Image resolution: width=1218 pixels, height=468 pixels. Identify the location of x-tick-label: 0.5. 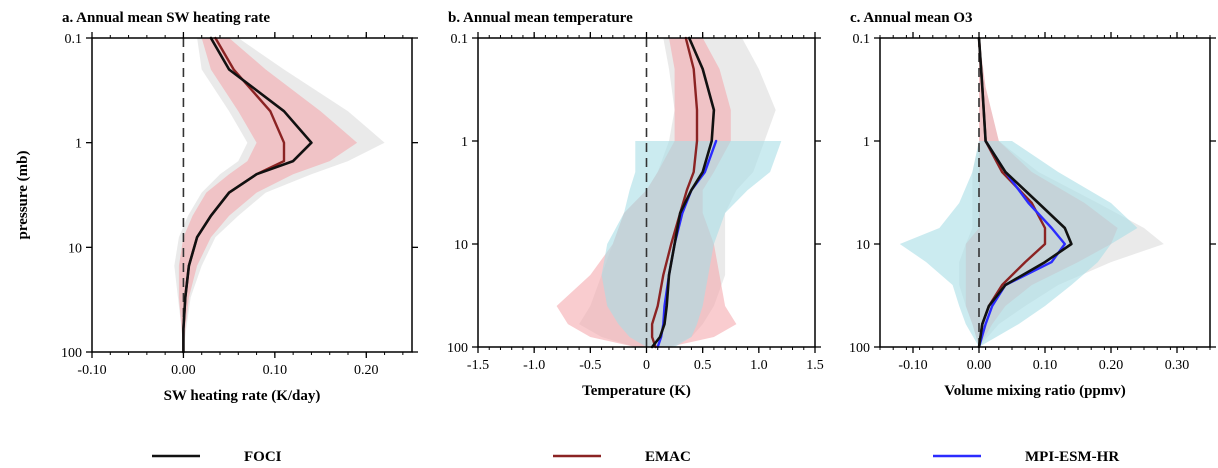
(703, 365).